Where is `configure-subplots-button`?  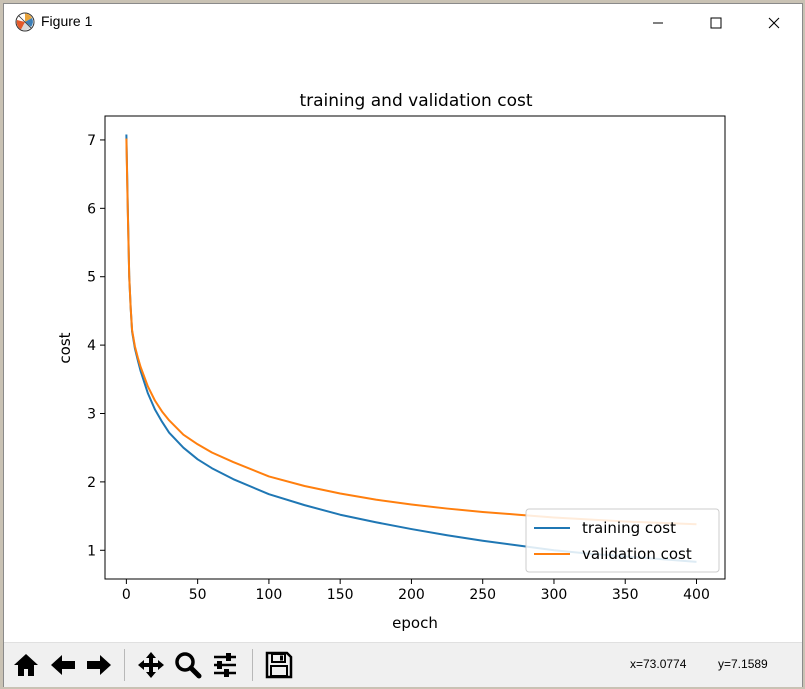
configure-subplots-button is located at coordinates (225, 665).